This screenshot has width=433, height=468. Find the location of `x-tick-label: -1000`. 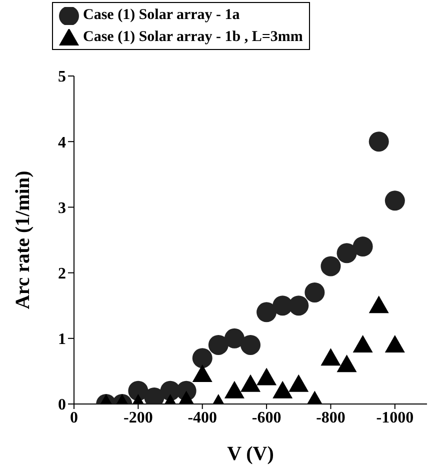

x-tick-label: -1000 is located at coordinates (395, 417).